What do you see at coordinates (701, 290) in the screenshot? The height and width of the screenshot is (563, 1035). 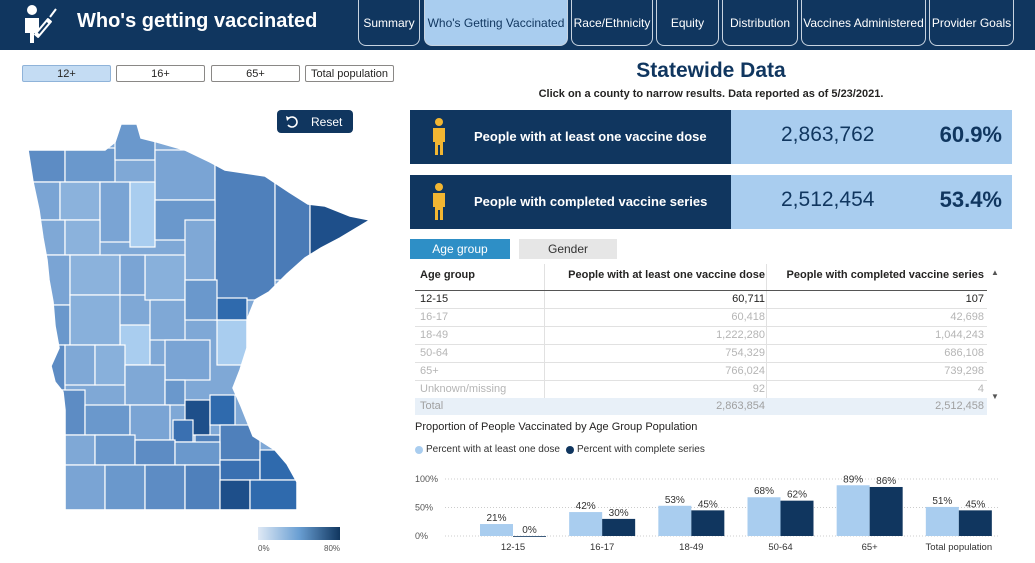 I see `header-divider` at bounding box center [701, 290].